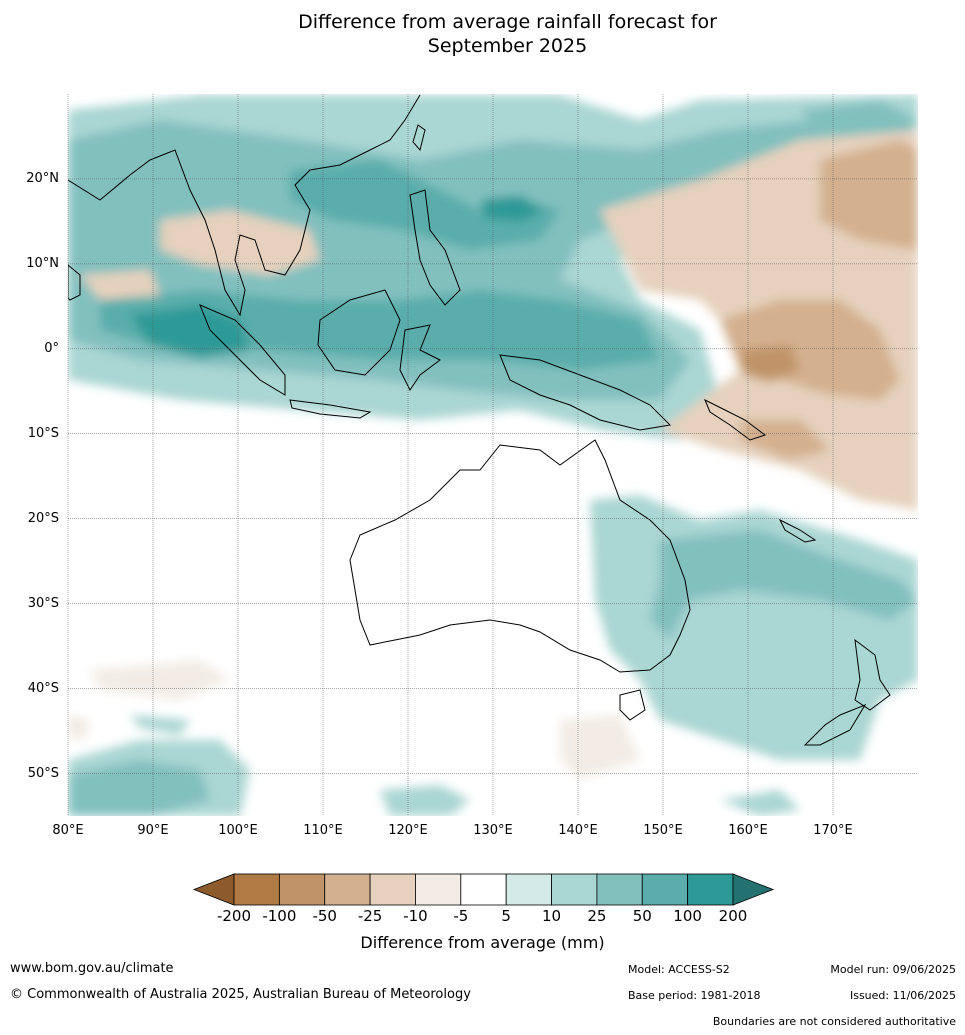  Describe the element at coordinates (68, 830) in the screenshot. I see `longitude-label: 80°E` at that location.